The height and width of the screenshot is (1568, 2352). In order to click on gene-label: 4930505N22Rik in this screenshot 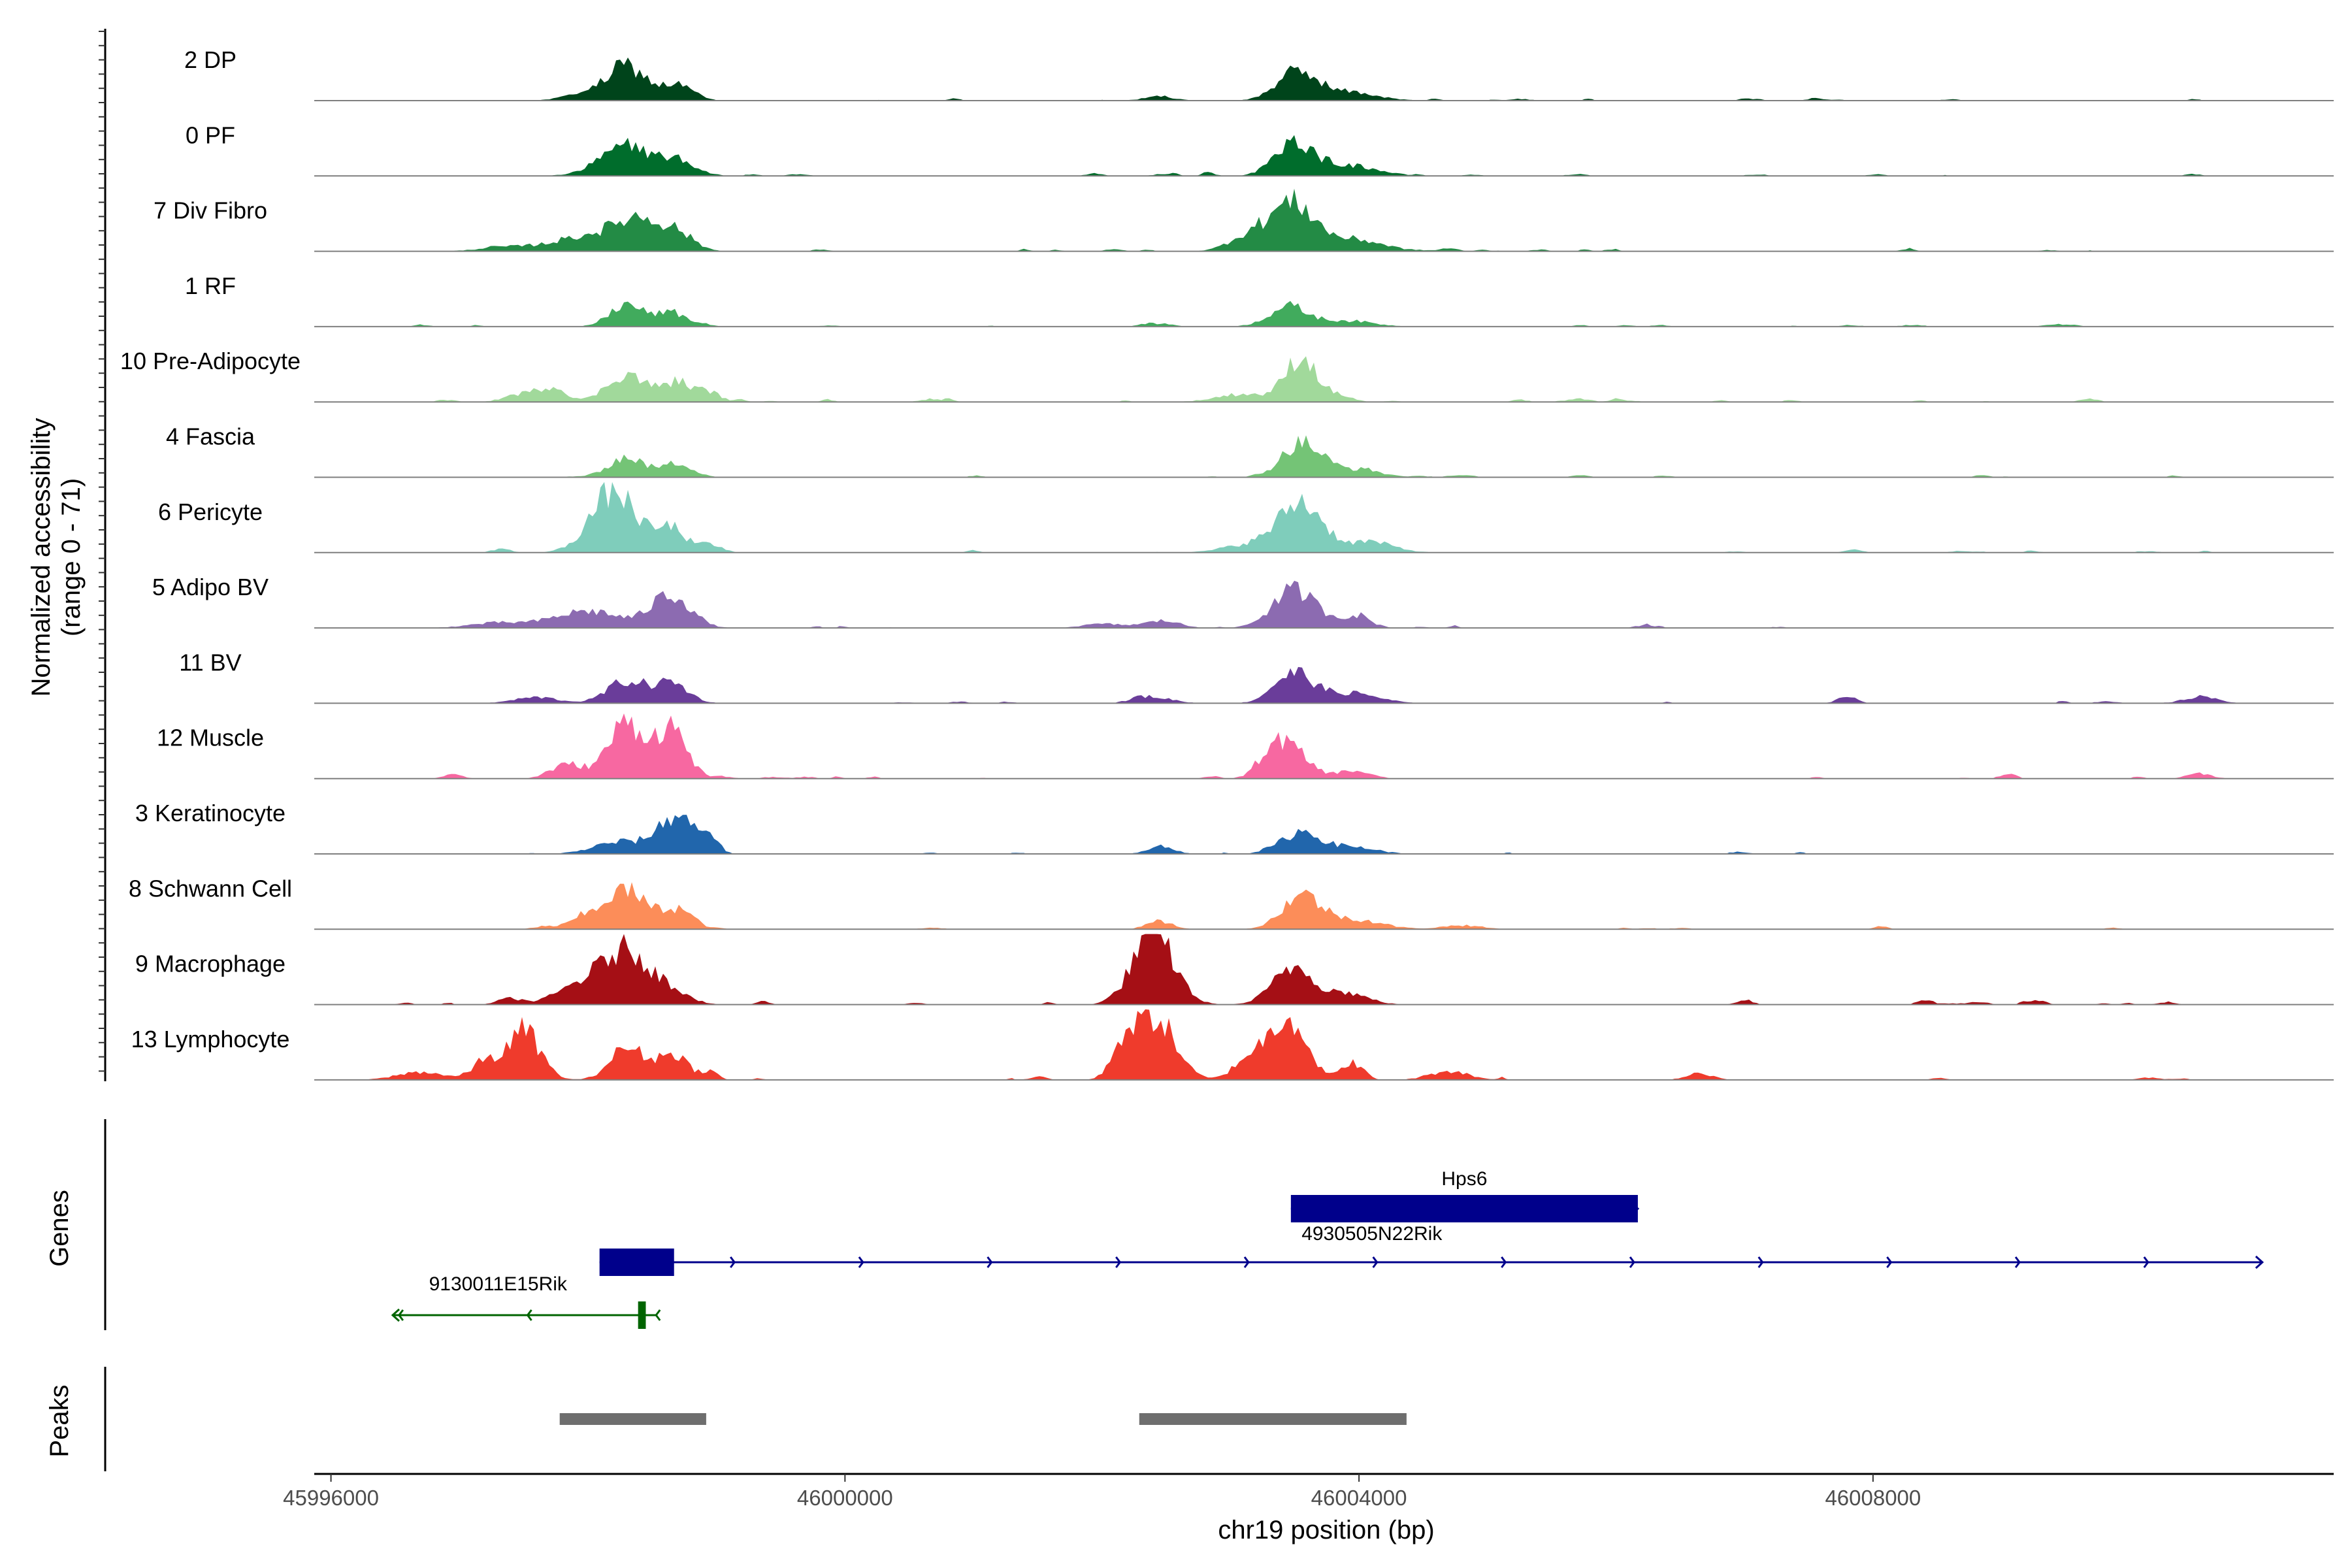, I will do `click(1372, 1234)`.